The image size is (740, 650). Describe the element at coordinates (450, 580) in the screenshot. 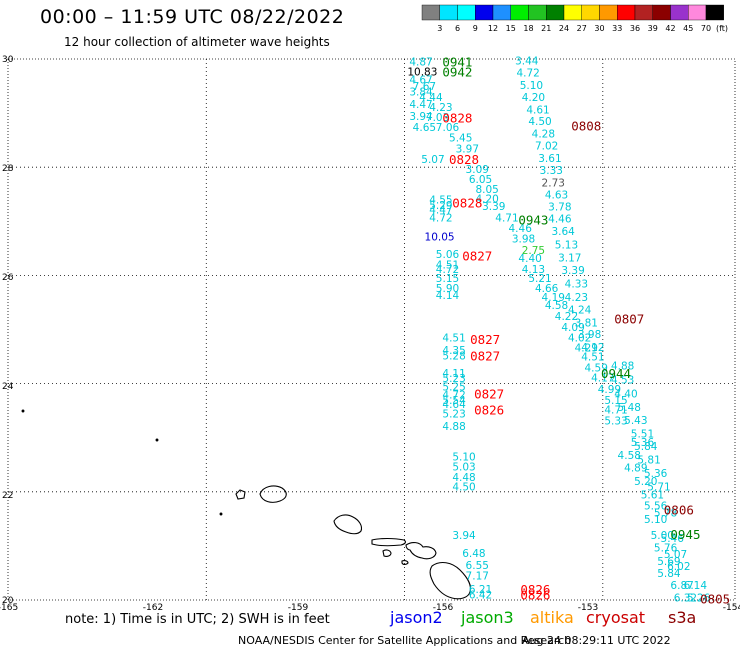

I see `island-hawaii` at that location.